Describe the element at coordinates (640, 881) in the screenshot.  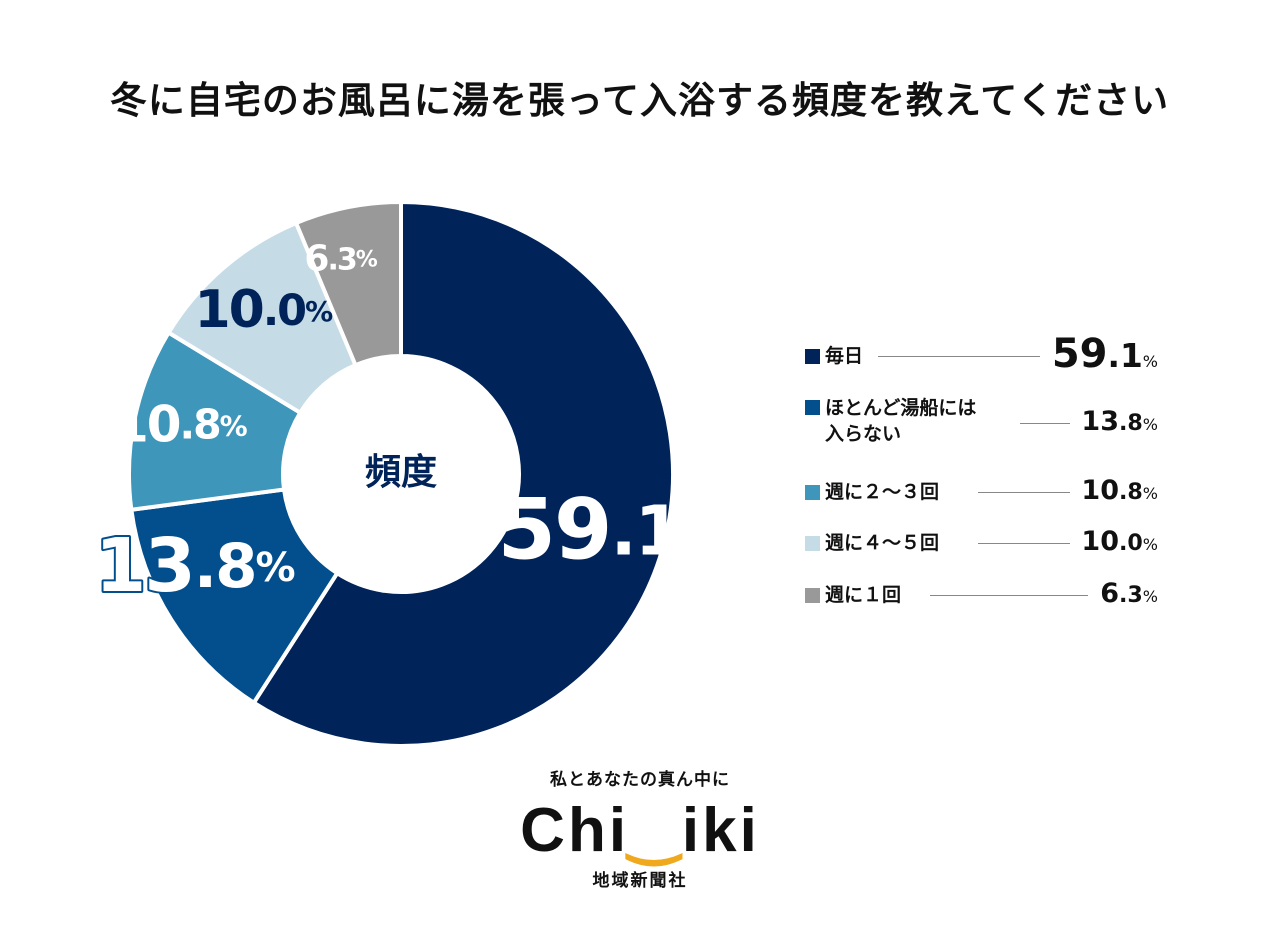
I see `brand-company: 地域新聞社` at that location.